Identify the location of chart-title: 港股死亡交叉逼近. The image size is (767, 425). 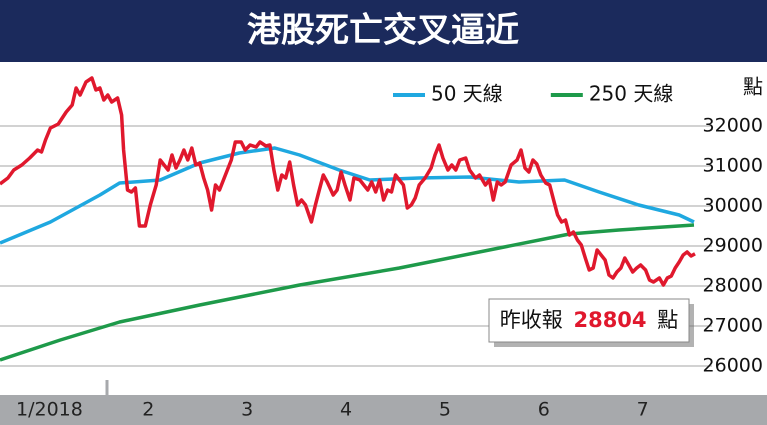
(383, 31).